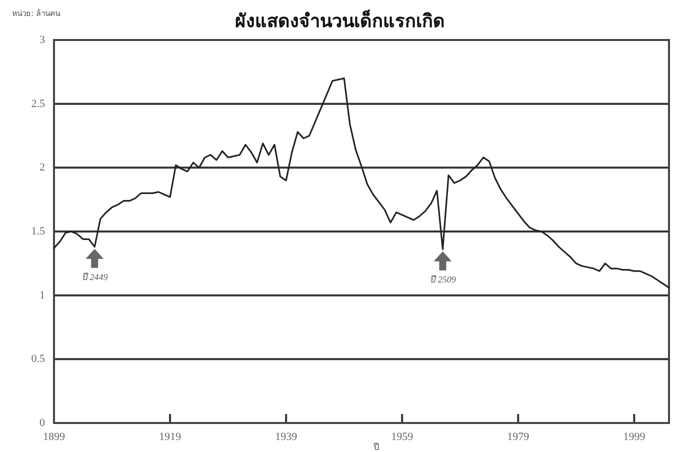  What do you see at coordinates (43, 423) in the screenshot?
I see `y-tick-label: 0` at bounding box center [43, 423].